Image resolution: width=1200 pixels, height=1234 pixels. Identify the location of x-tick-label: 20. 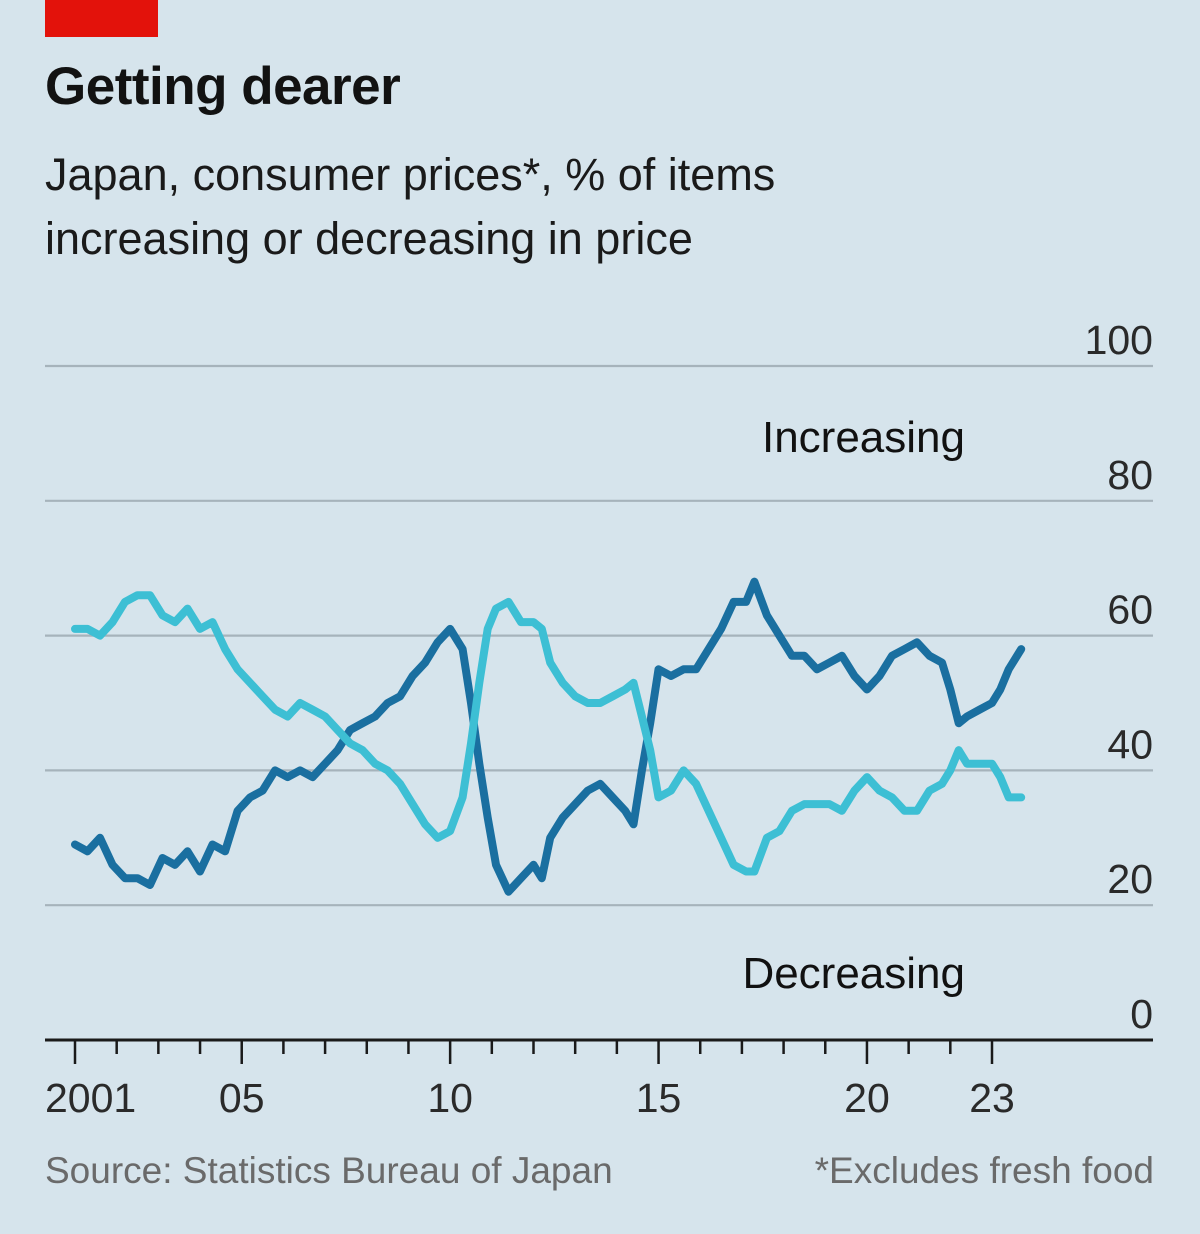
(867, 1098).